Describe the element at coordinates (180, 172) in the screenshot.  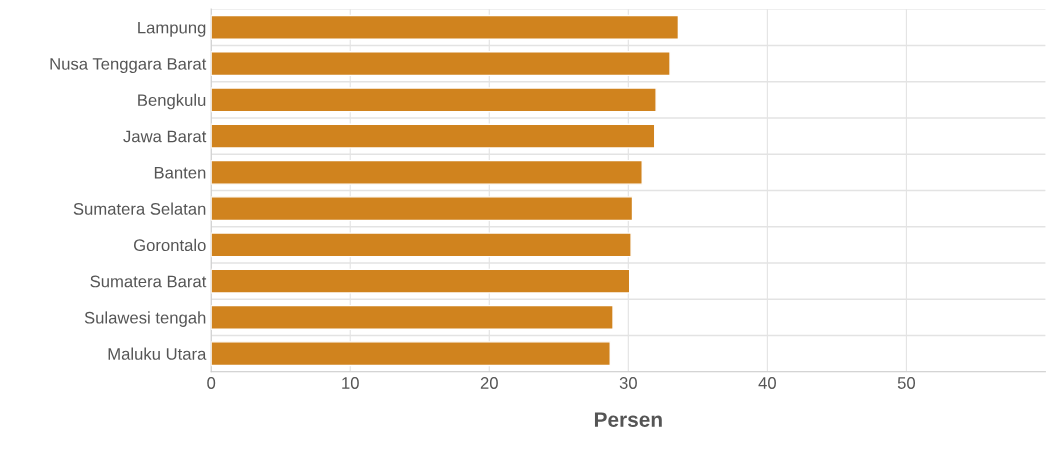
I see `y-tick-label: Banten` at that location.